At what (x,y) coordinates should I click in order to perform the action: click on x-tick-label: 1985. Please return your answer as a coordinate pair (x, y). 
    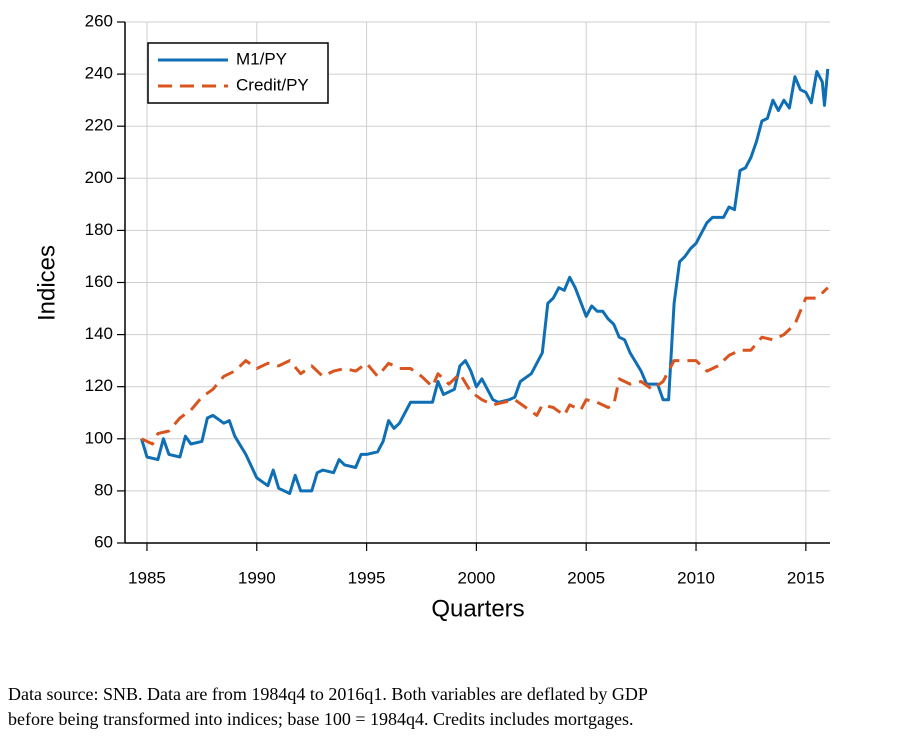
    Looking at the image, I should click on (147, 577).